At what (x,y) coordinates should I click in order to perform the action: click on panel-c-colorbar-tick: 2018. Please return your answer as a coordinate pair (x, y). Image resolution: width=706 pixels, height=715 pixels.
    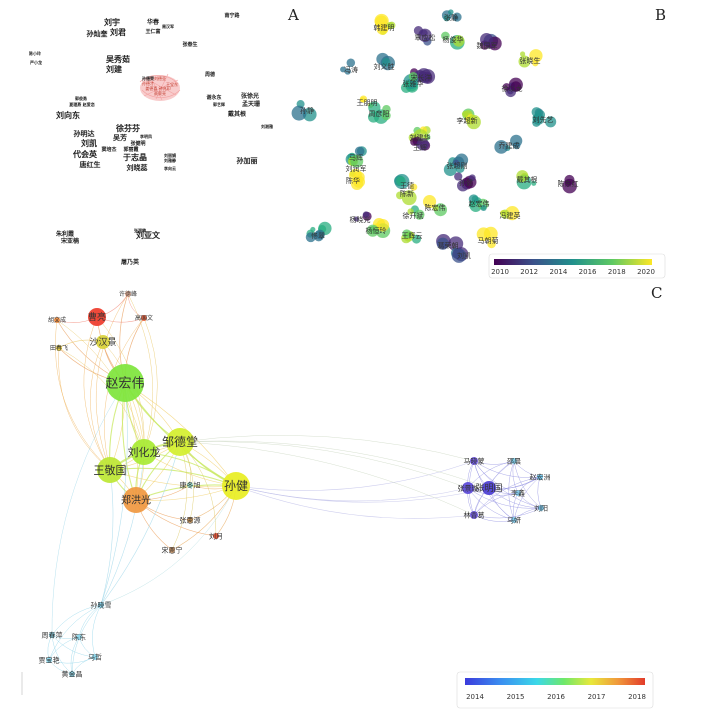
    Looking at the image, I should click on (637, 697).